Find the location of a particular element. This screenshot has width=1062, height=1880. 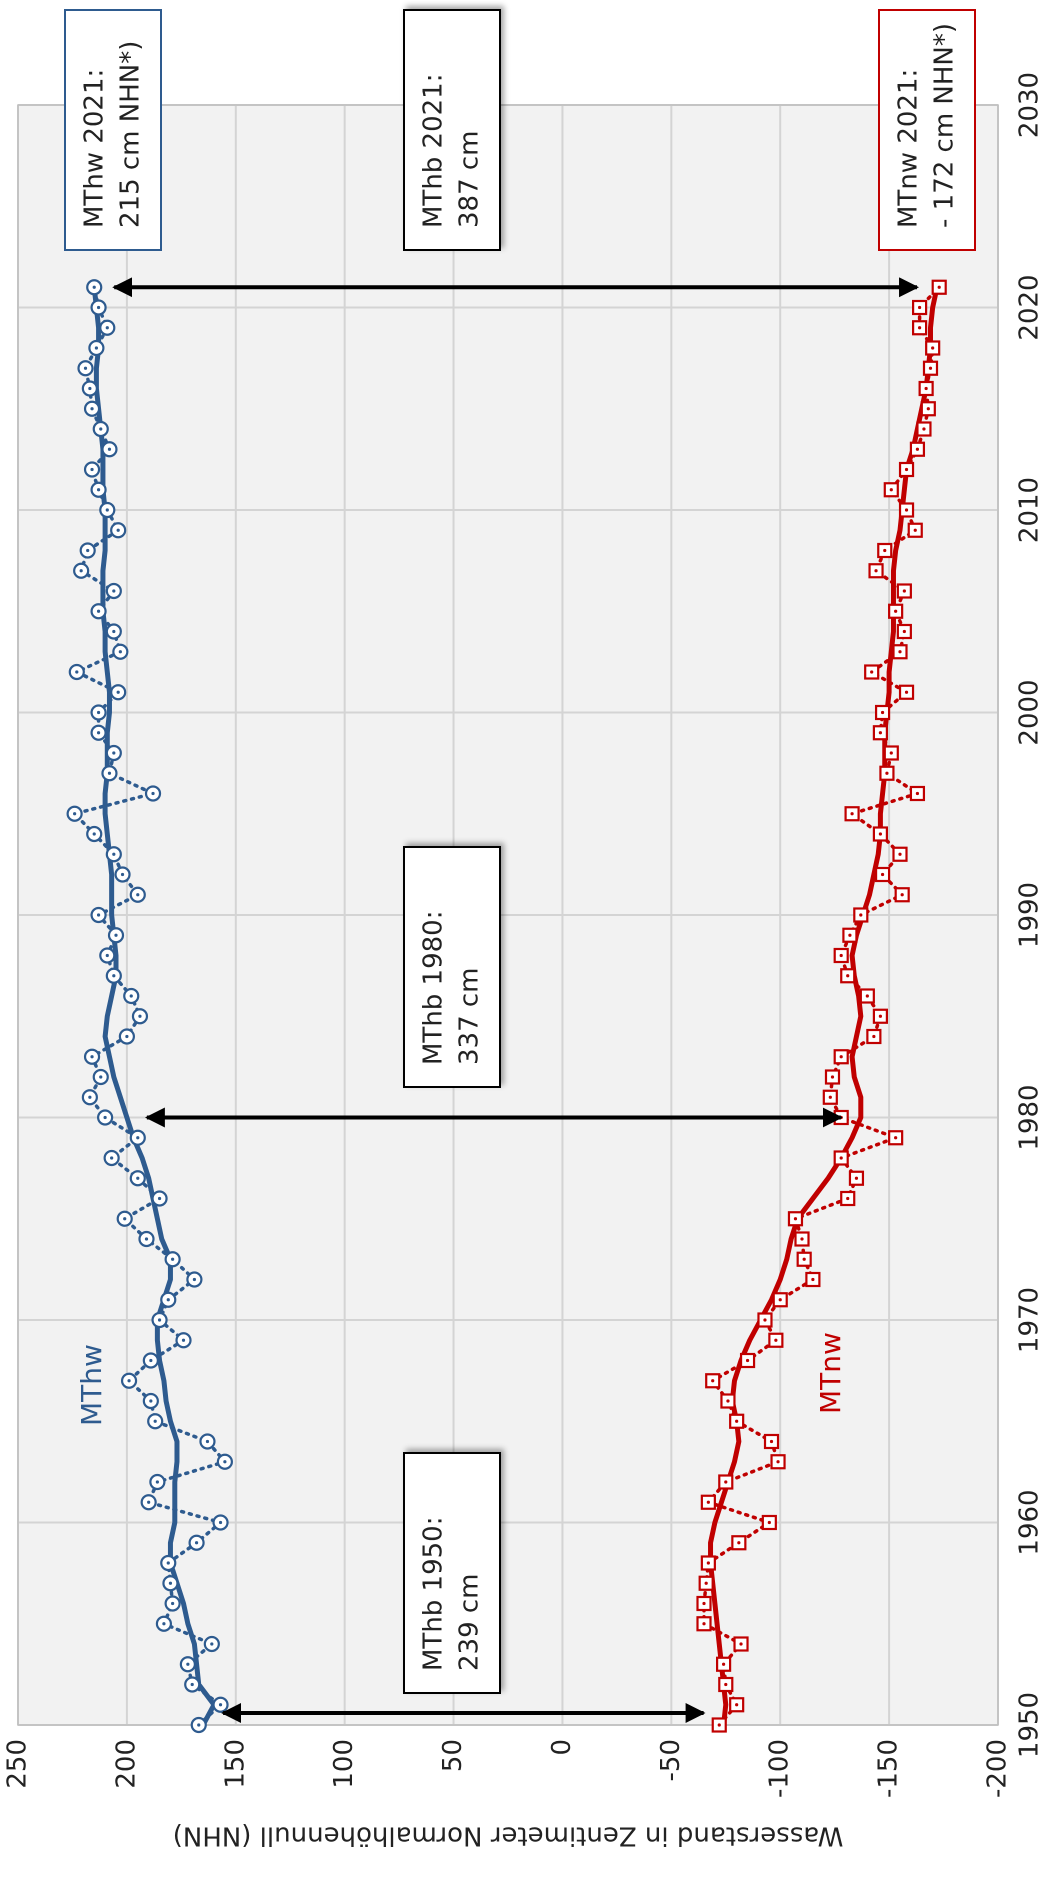

series-label: MTnw is located at coordinates (830, 1373).